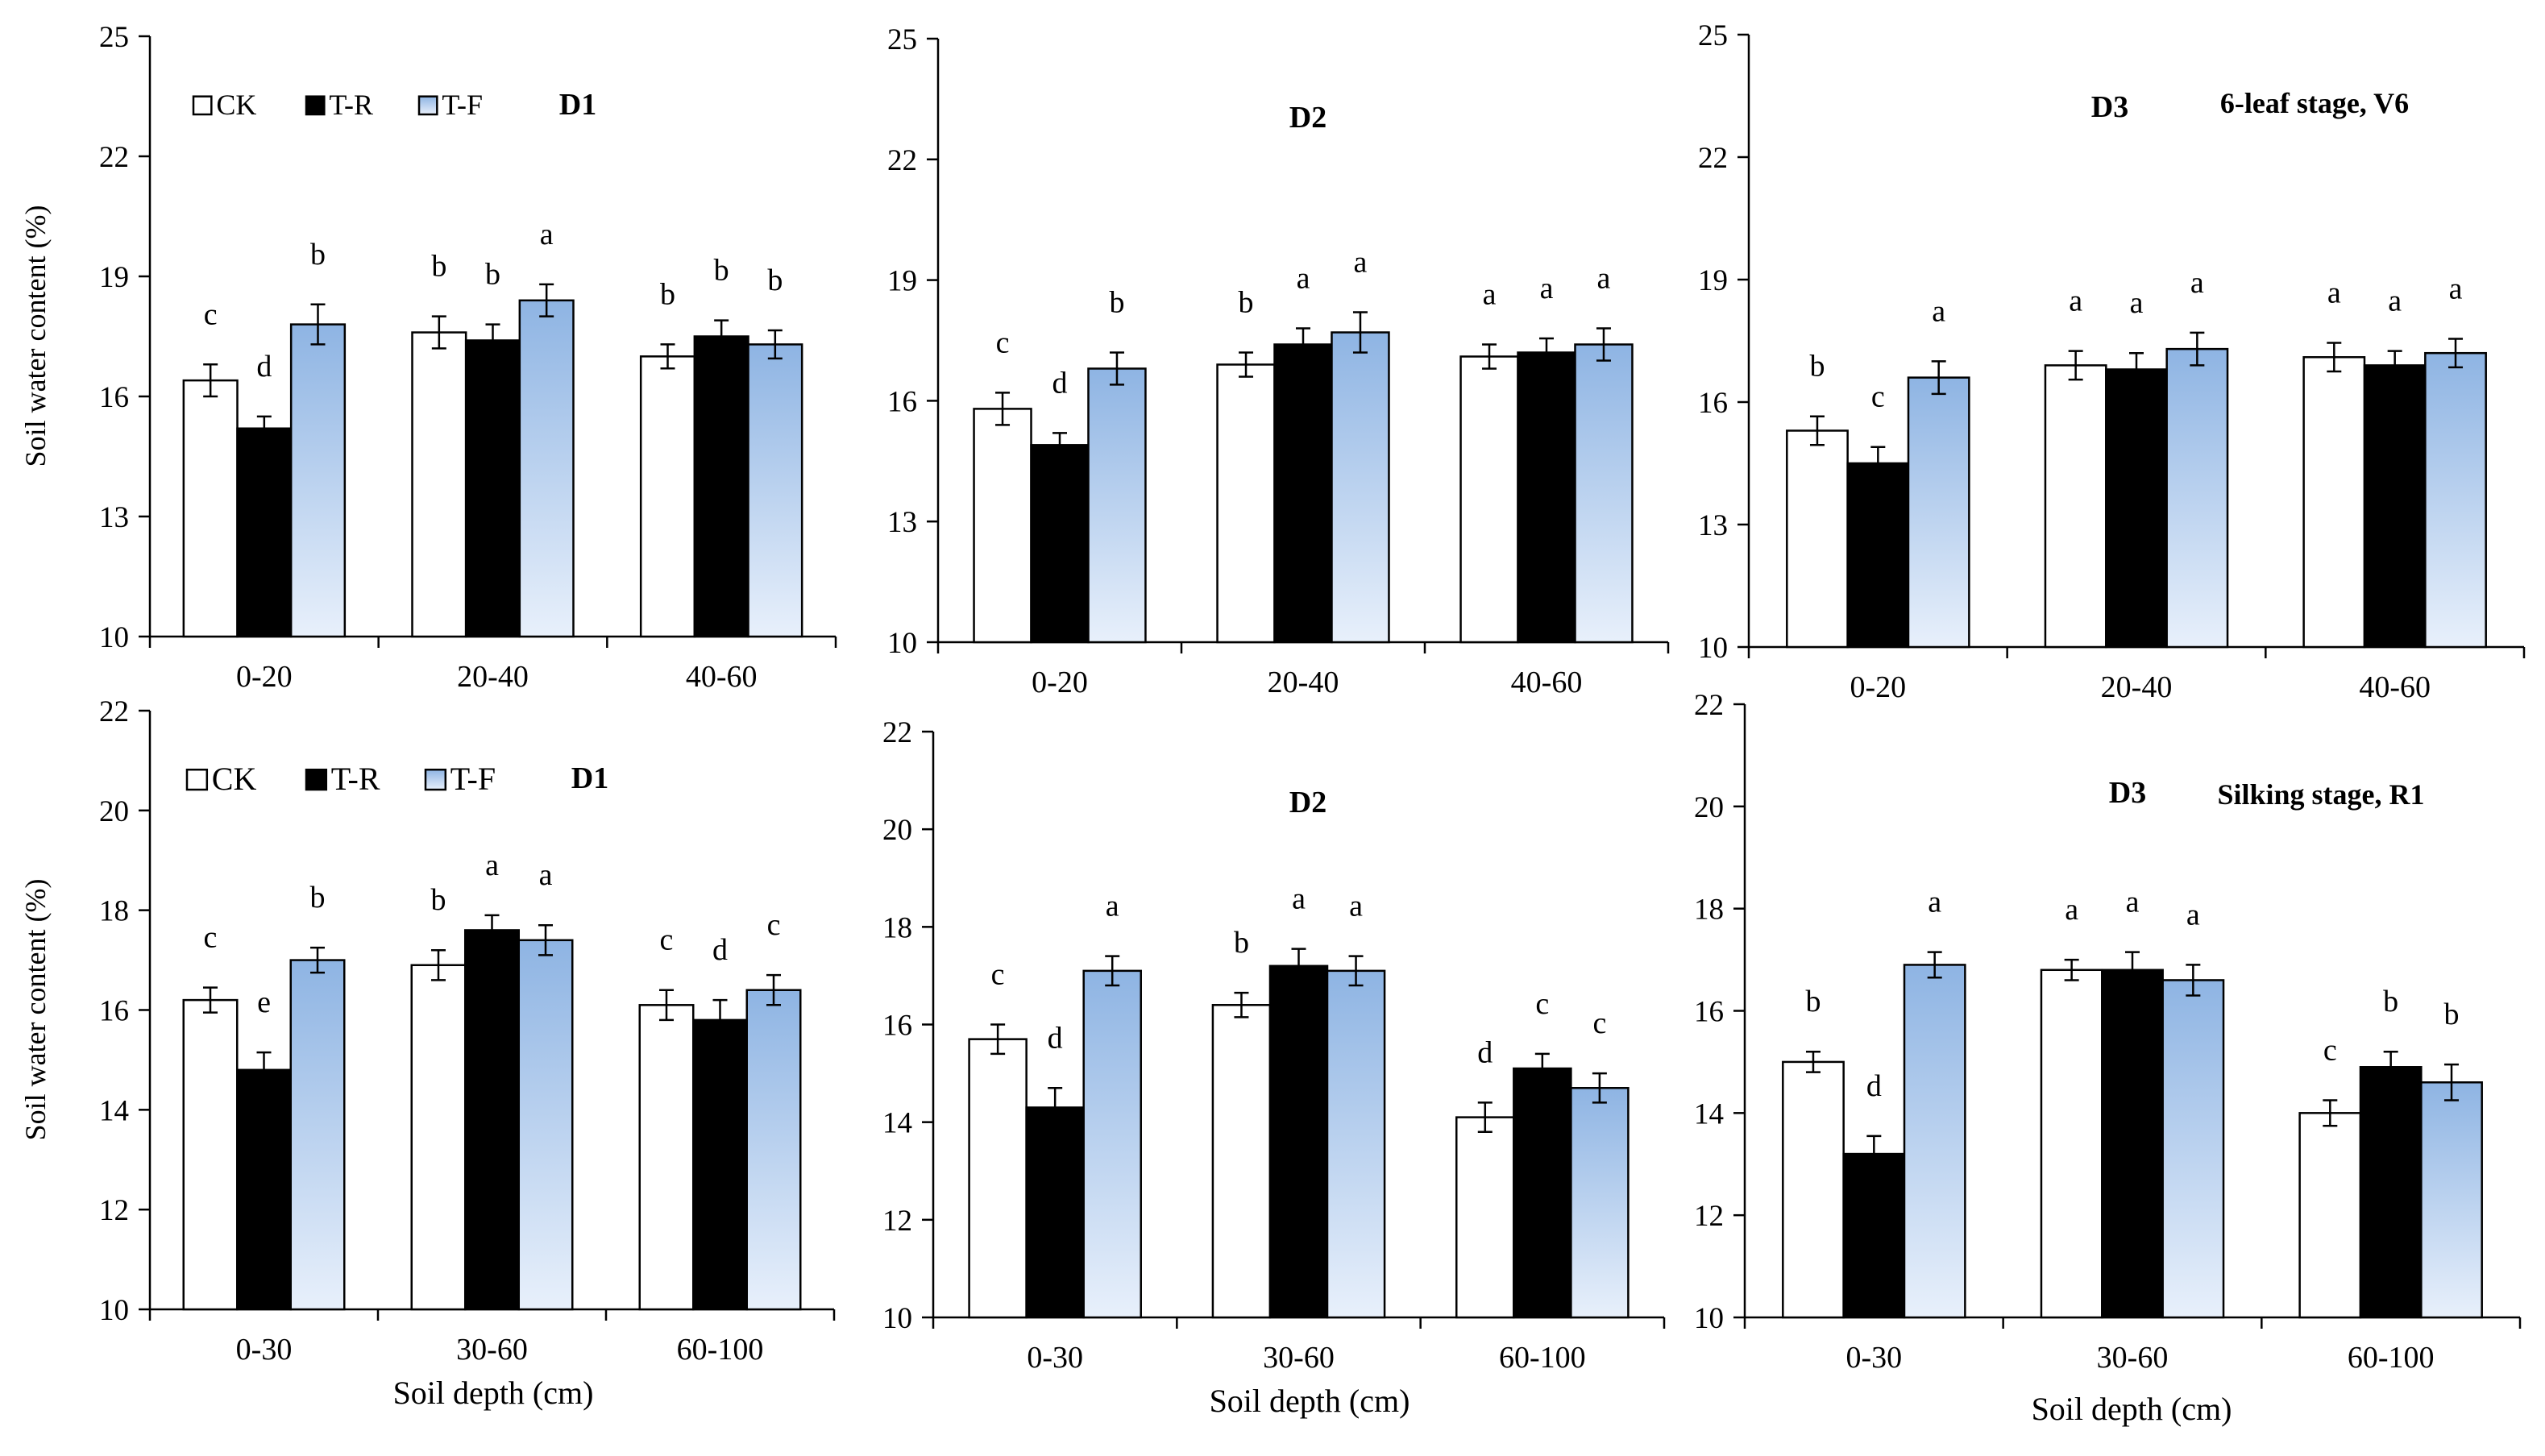 The height and width of the screenshot is (1456, 2545). What do you see at coordinates (265, 1350) in the screenshot?
I see `x-tick-label: 0-30` at bounding box center [265, 1350].